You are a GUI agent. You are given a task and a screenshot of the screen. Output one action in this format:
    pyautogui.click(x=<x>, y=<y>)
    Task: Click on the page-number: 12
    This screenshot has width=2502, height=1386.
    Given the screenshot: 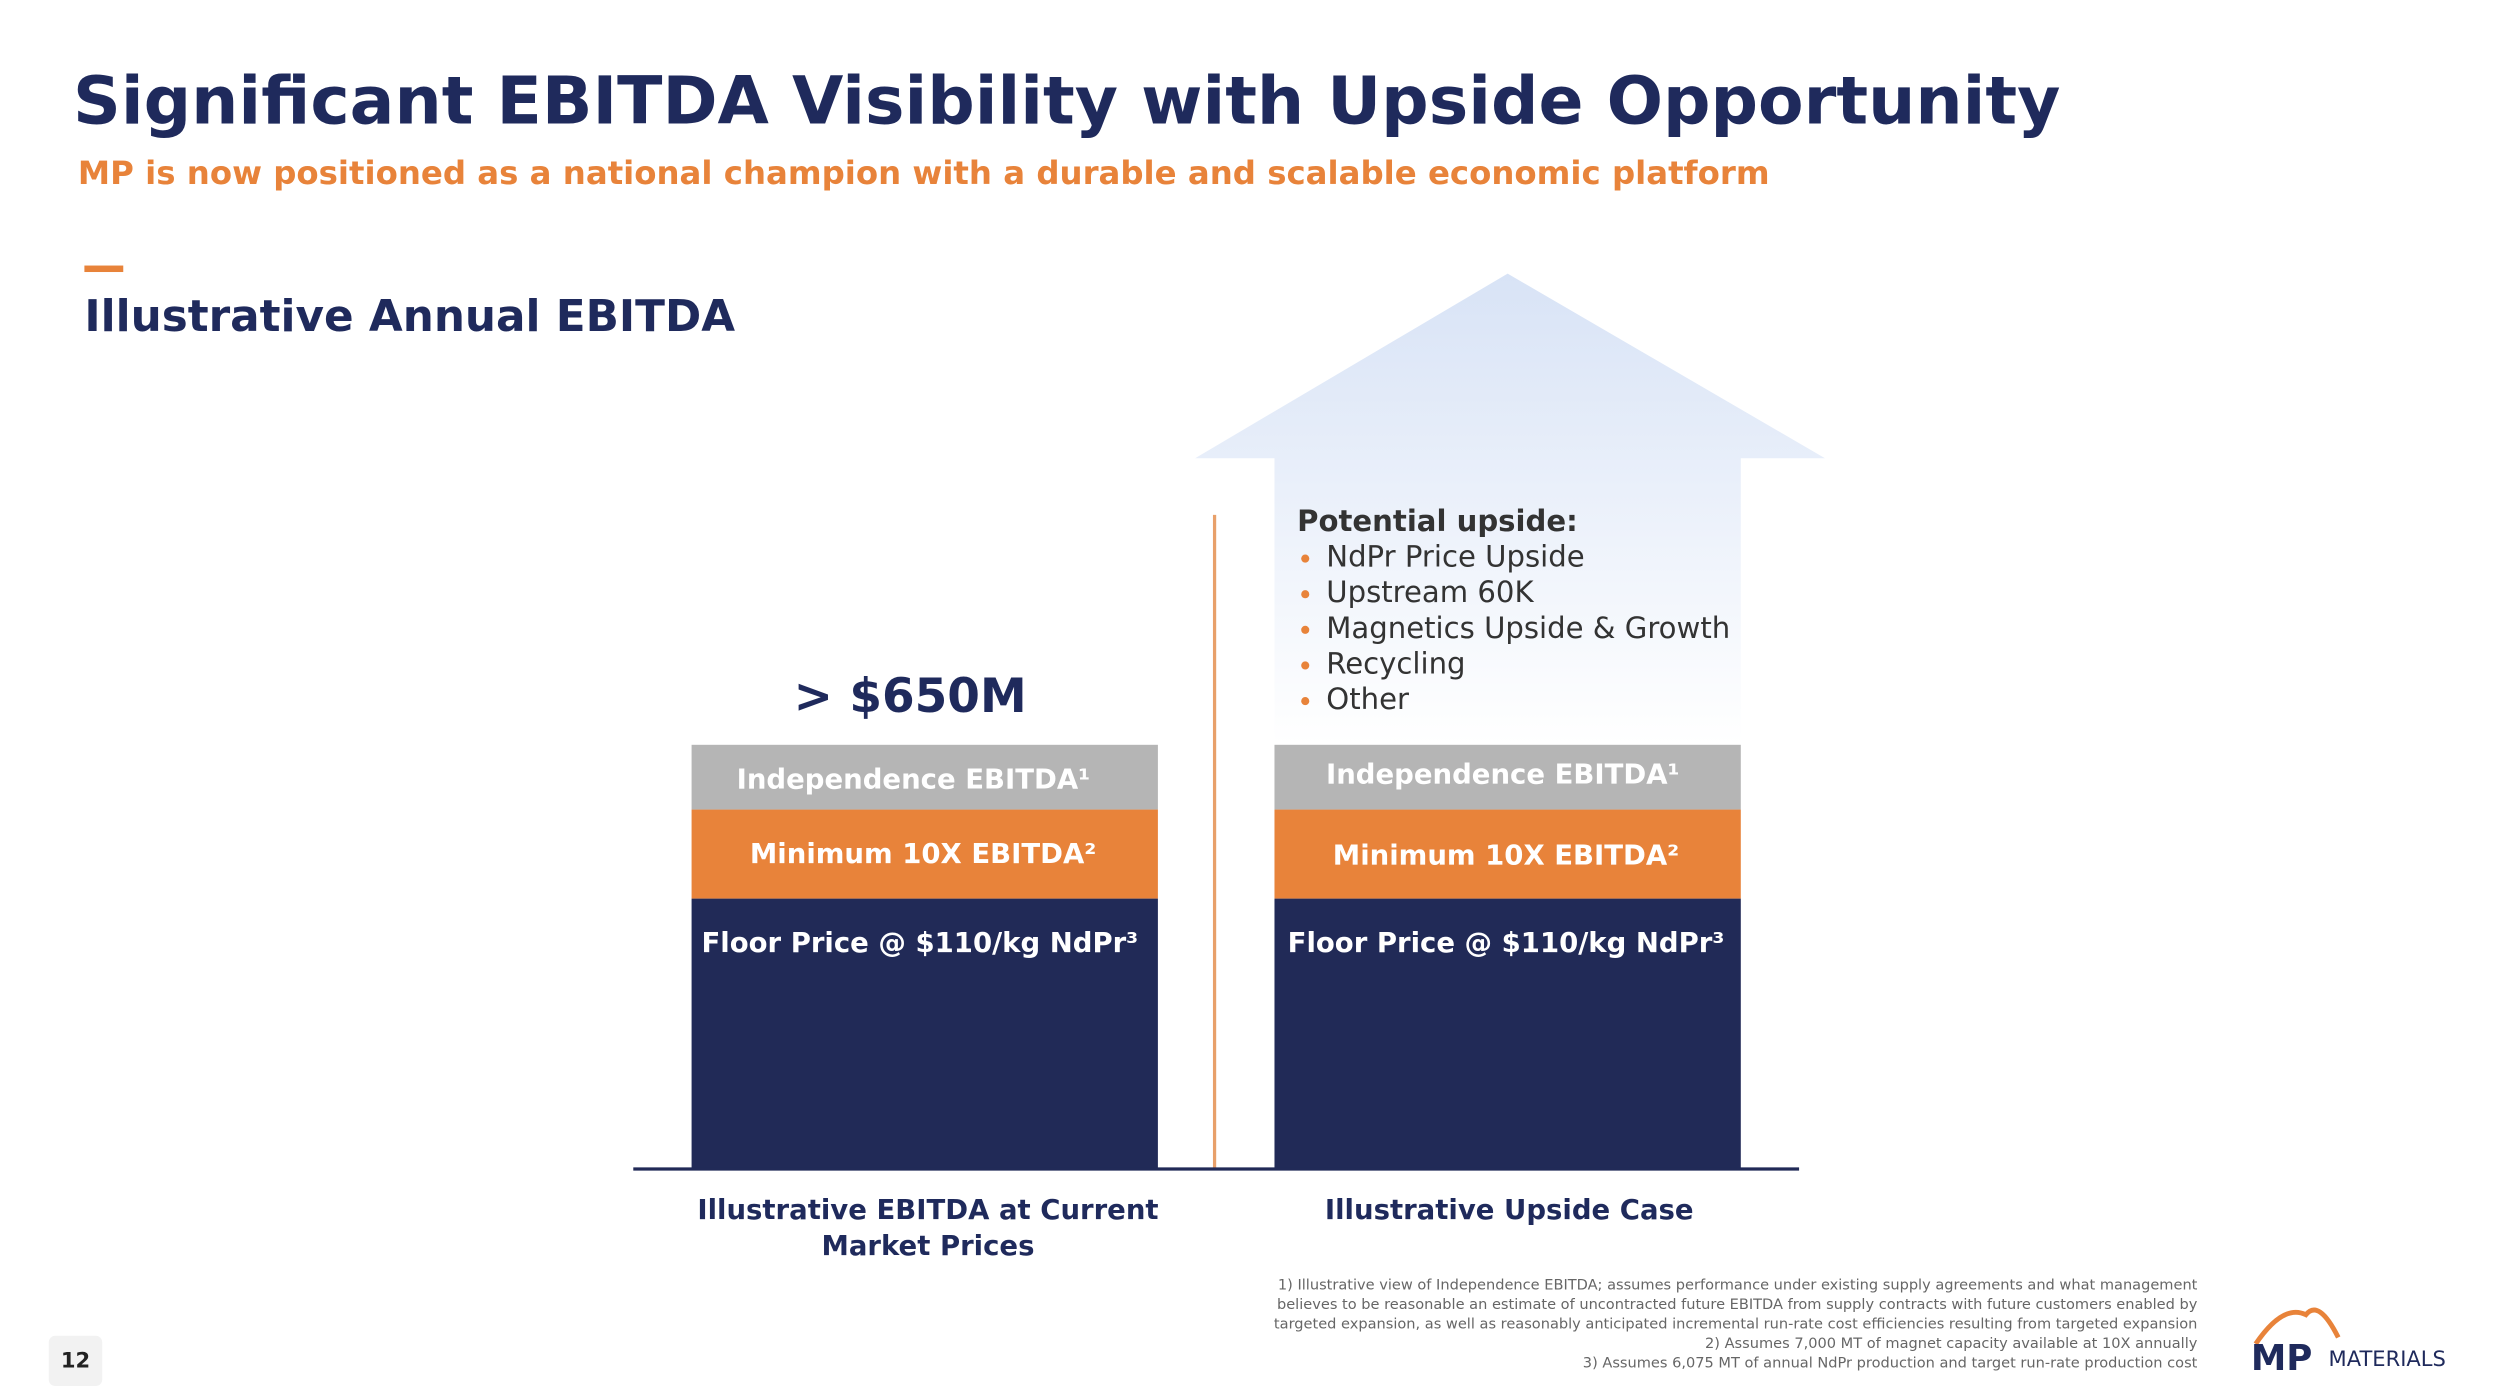 What is the action you would take?
    pyautogui.click(x=75, y=1360)
    